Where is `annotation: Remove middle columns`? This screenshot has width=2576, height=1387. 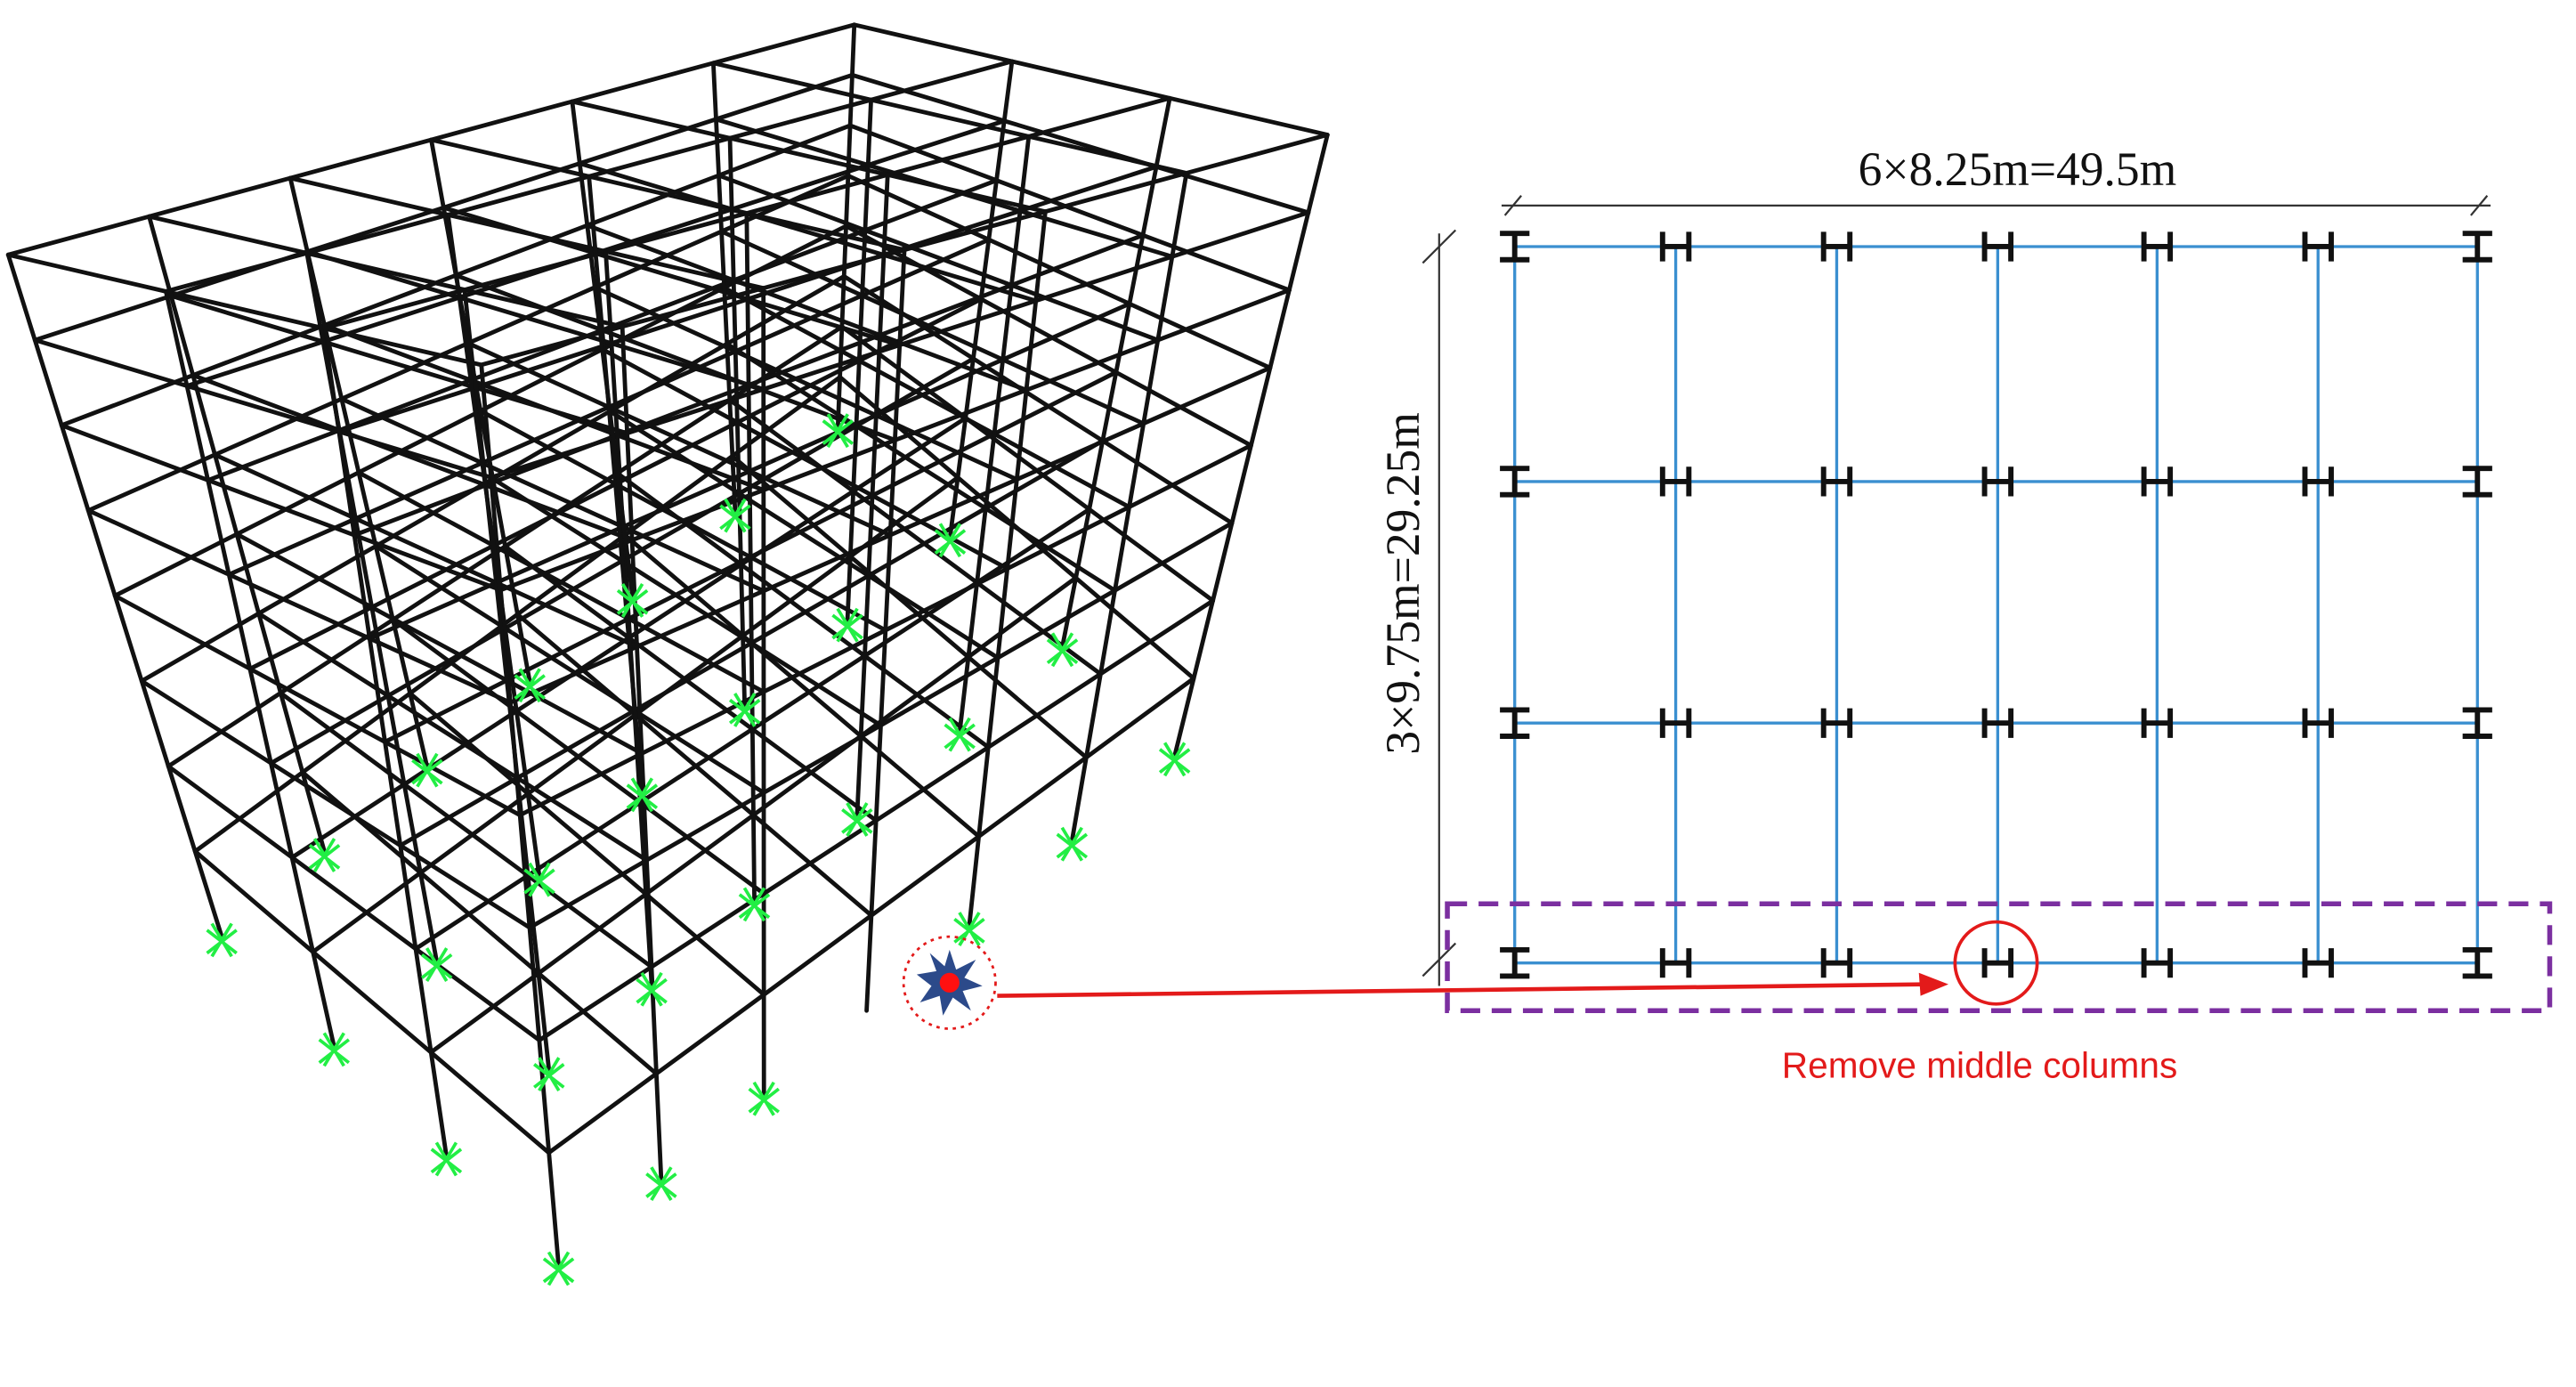
annotation: Remove middle columns is located at coordinates (1979, 1065).